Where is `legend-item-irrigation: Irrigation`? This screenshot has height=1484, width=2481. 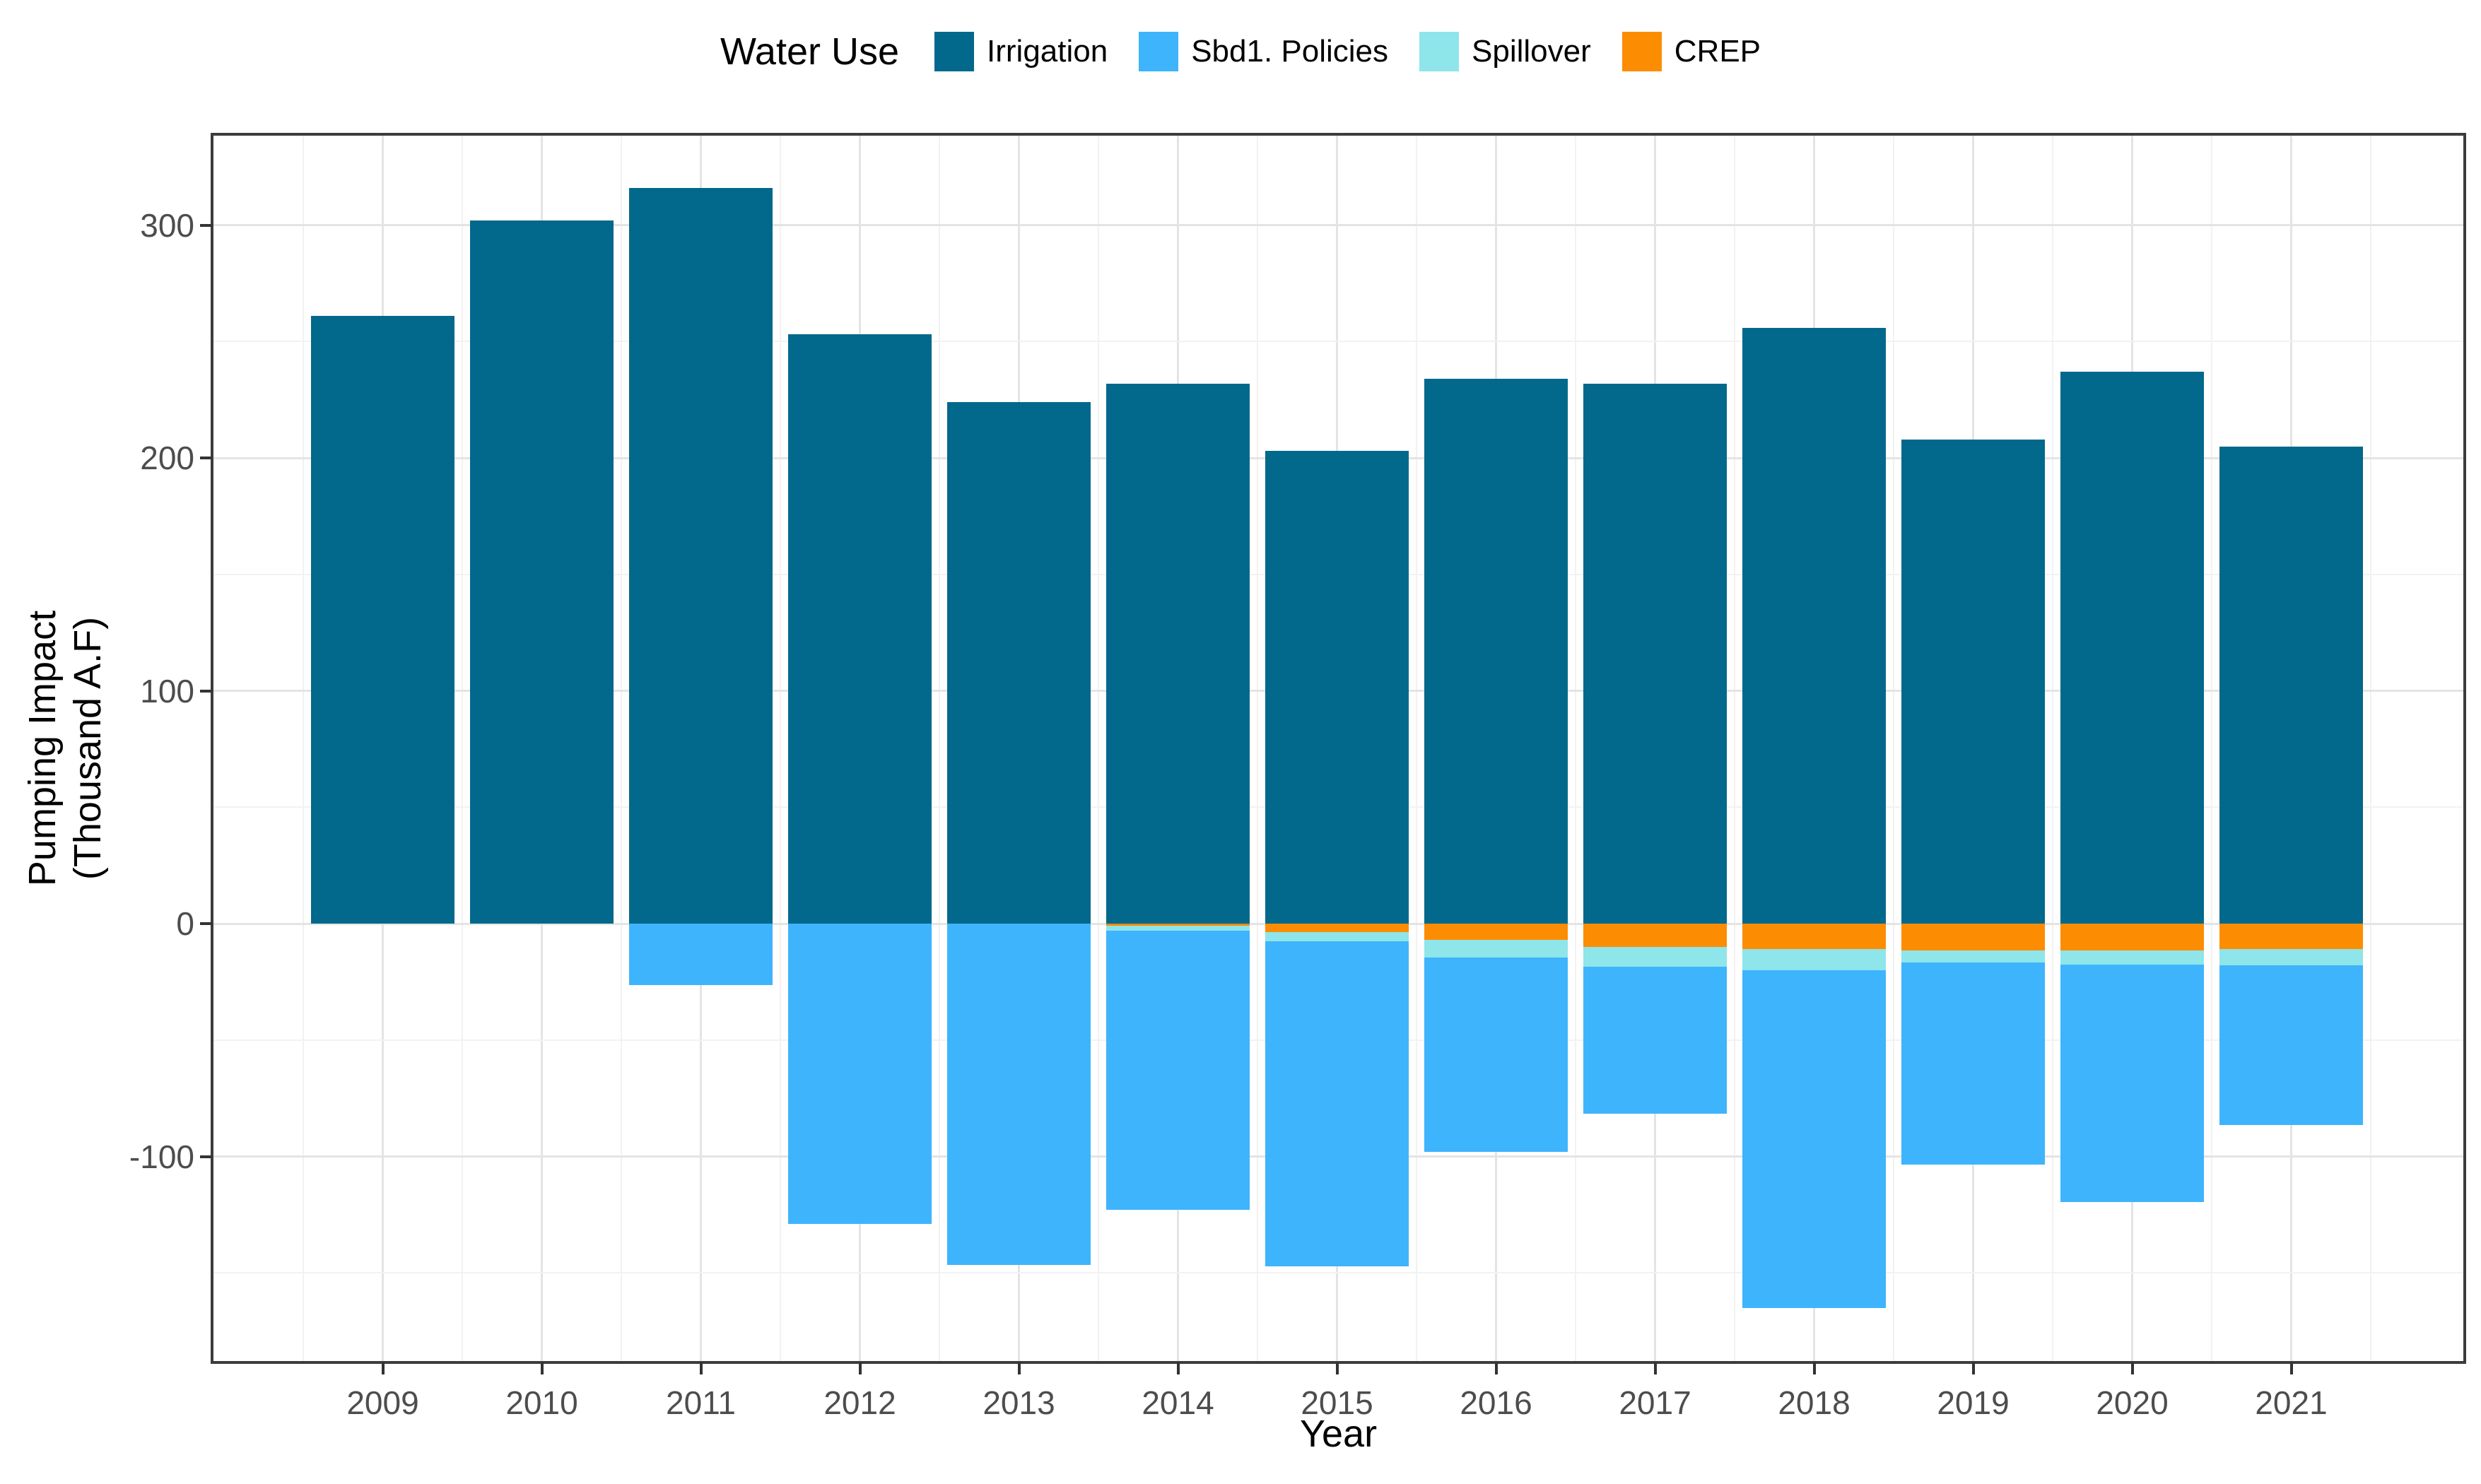 legend-item-irrigation: Irrigation is located at coordinates (1021, 51).